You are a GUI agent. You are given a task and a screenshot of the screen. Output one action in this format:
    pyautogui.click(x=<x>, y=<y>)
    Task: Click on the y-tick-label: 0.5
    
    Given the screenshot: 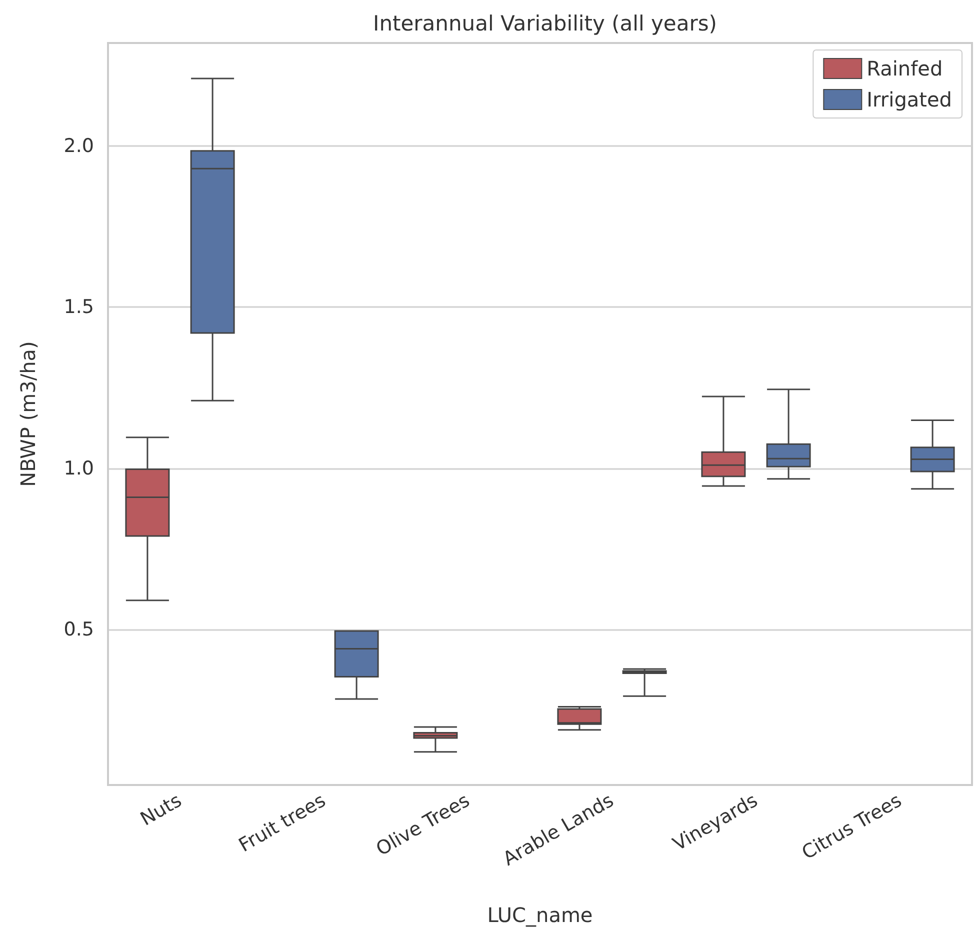 What is the action you would take?
    pyautogui.click(x=79, y=629)
    